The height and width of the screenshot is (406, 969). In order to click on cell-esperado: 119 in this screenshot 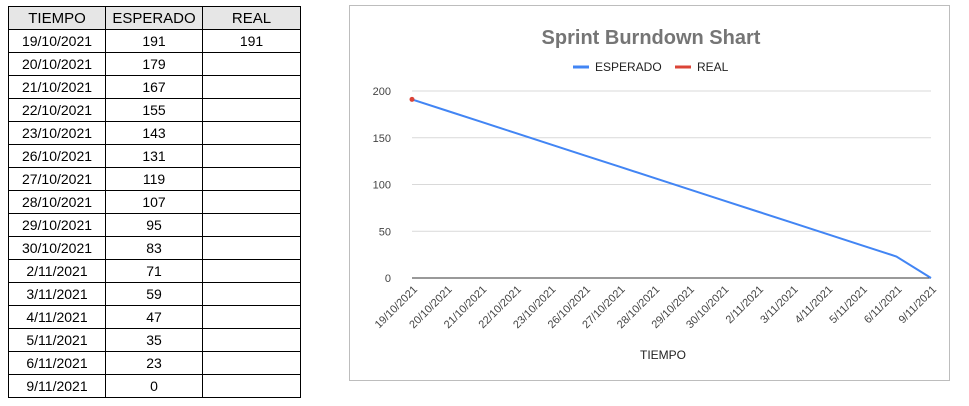, I will do `click(154, 179)`.